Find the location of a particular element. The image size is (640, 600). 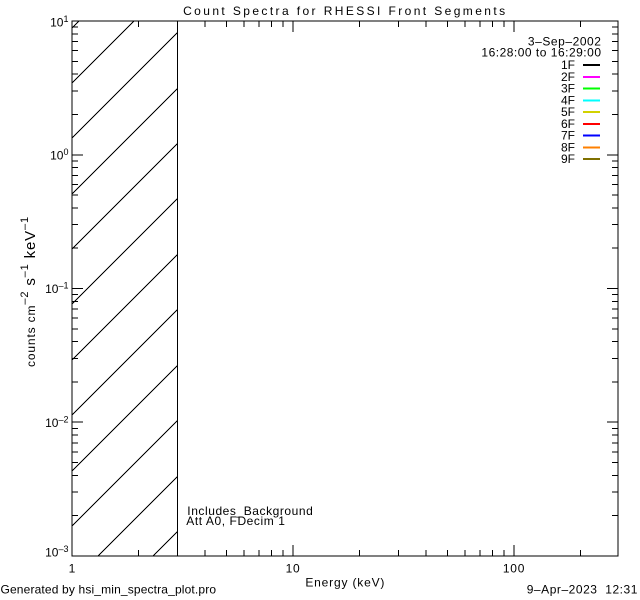

svg-text: Att A0, FDecim 1 is located at coordinates (235, 521).